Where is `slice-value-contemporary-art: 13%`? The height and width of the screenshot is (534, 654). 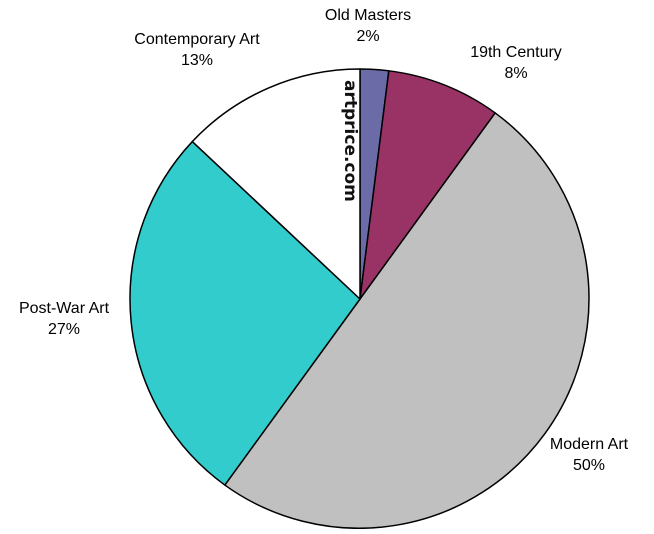 slice-value-contemporary-art: 13% is located at coordinates (197, 60).